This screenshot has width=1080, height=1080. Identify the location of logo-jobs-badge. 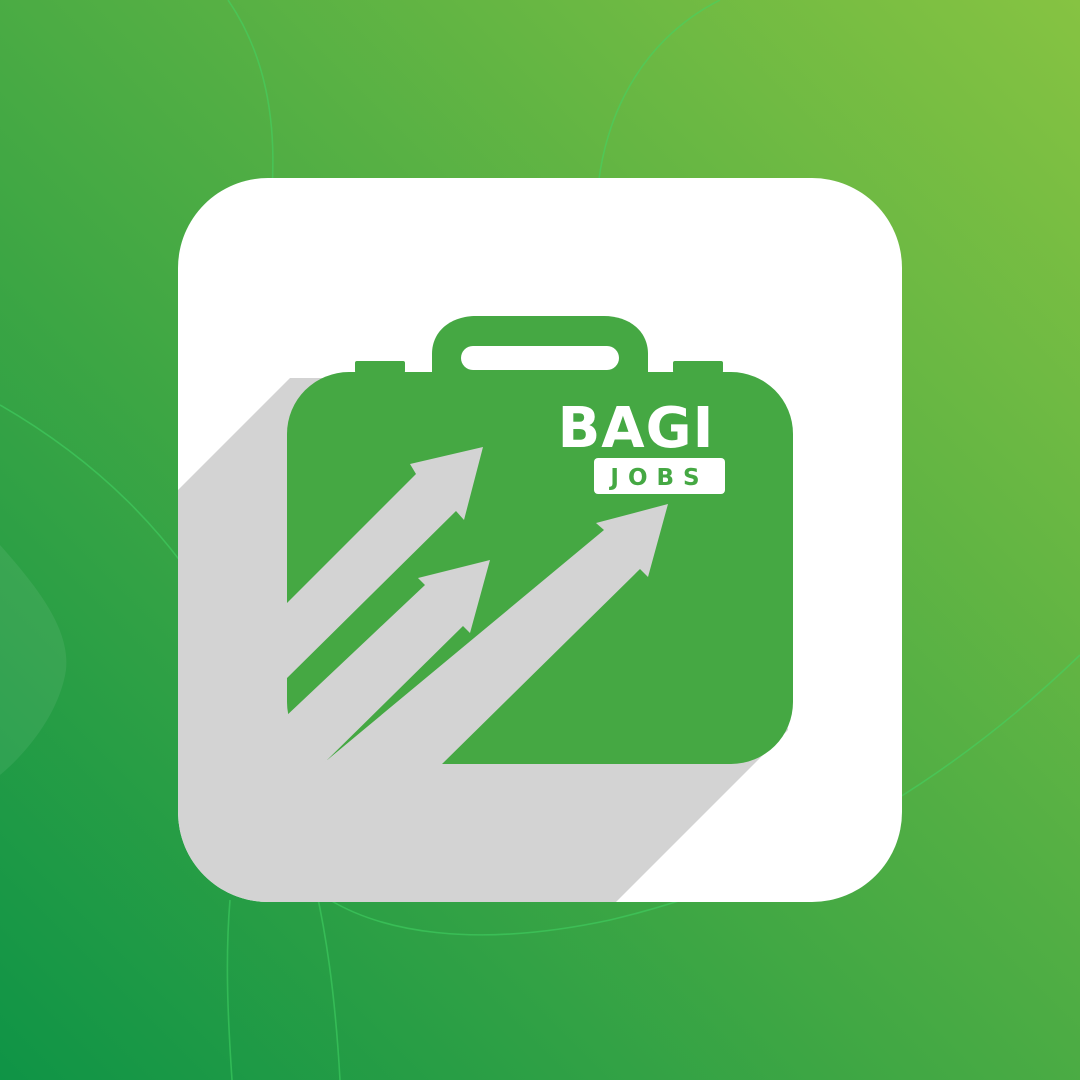
(659, 476).